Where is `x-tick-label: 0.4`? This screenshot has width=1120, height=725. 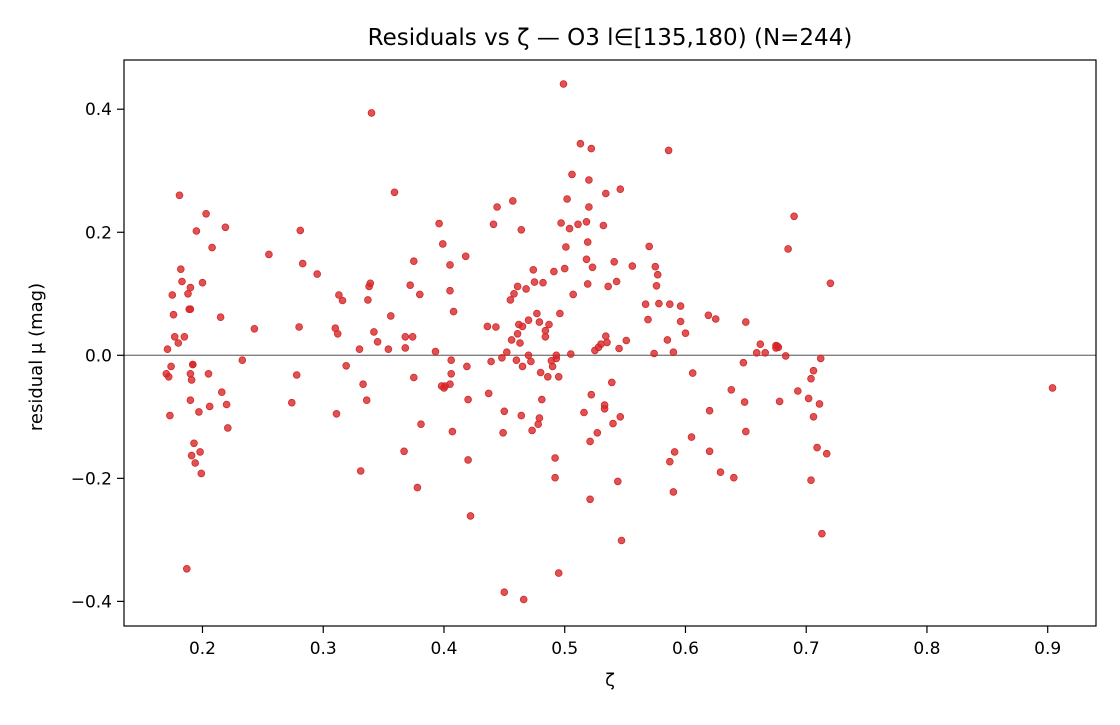 x-tick-label: 0.4 is located at coordinates (443, 649).